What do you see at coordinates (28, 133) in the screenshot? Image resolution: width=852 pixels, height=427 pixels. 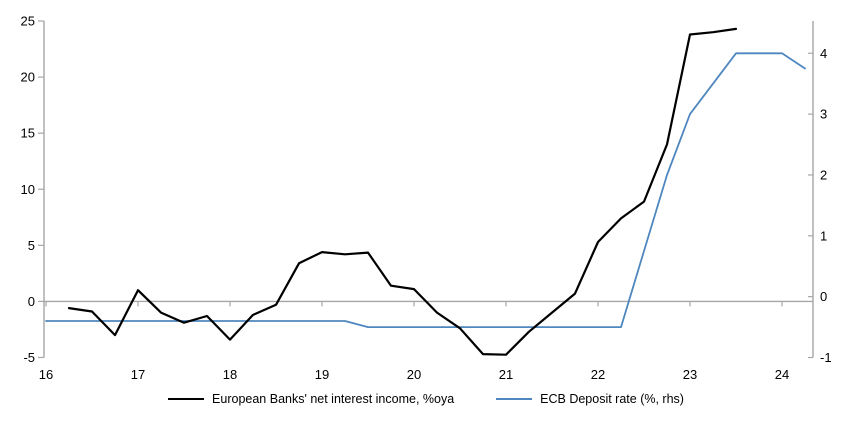 I see `left-y-axis-label: 15` at bounding box center [28, 133].